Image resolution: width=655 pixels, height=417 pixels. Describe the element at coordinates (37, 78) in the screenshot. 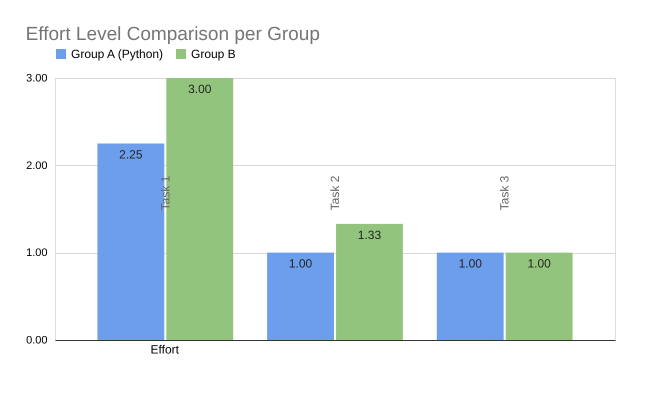

I see `y-tick-label: 3.00` at that location.